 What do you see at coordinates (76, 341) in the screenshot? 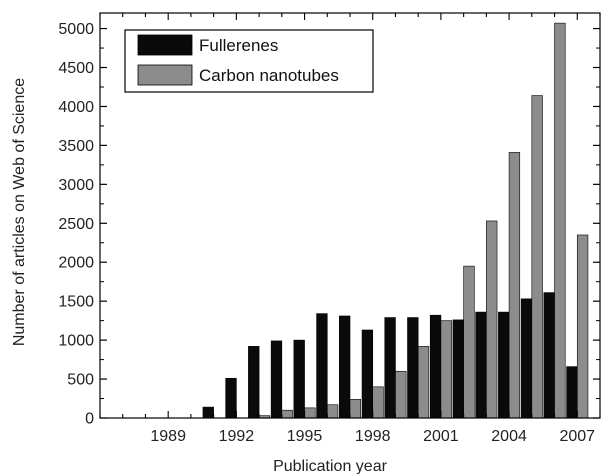
I see `y-tick-label: 1000` at bounding box center [76, 341].